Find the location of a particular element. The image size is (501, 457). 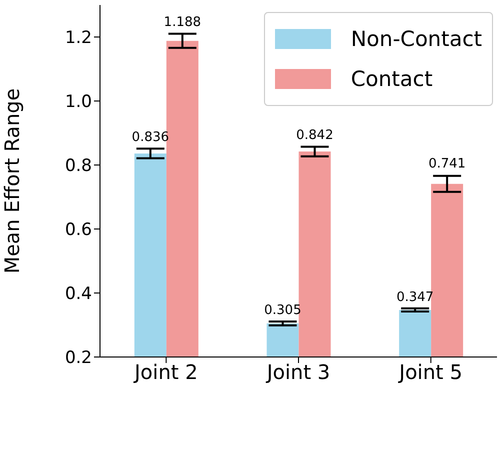

legend-label: Non-Contact is located at coordinates (416, 39).